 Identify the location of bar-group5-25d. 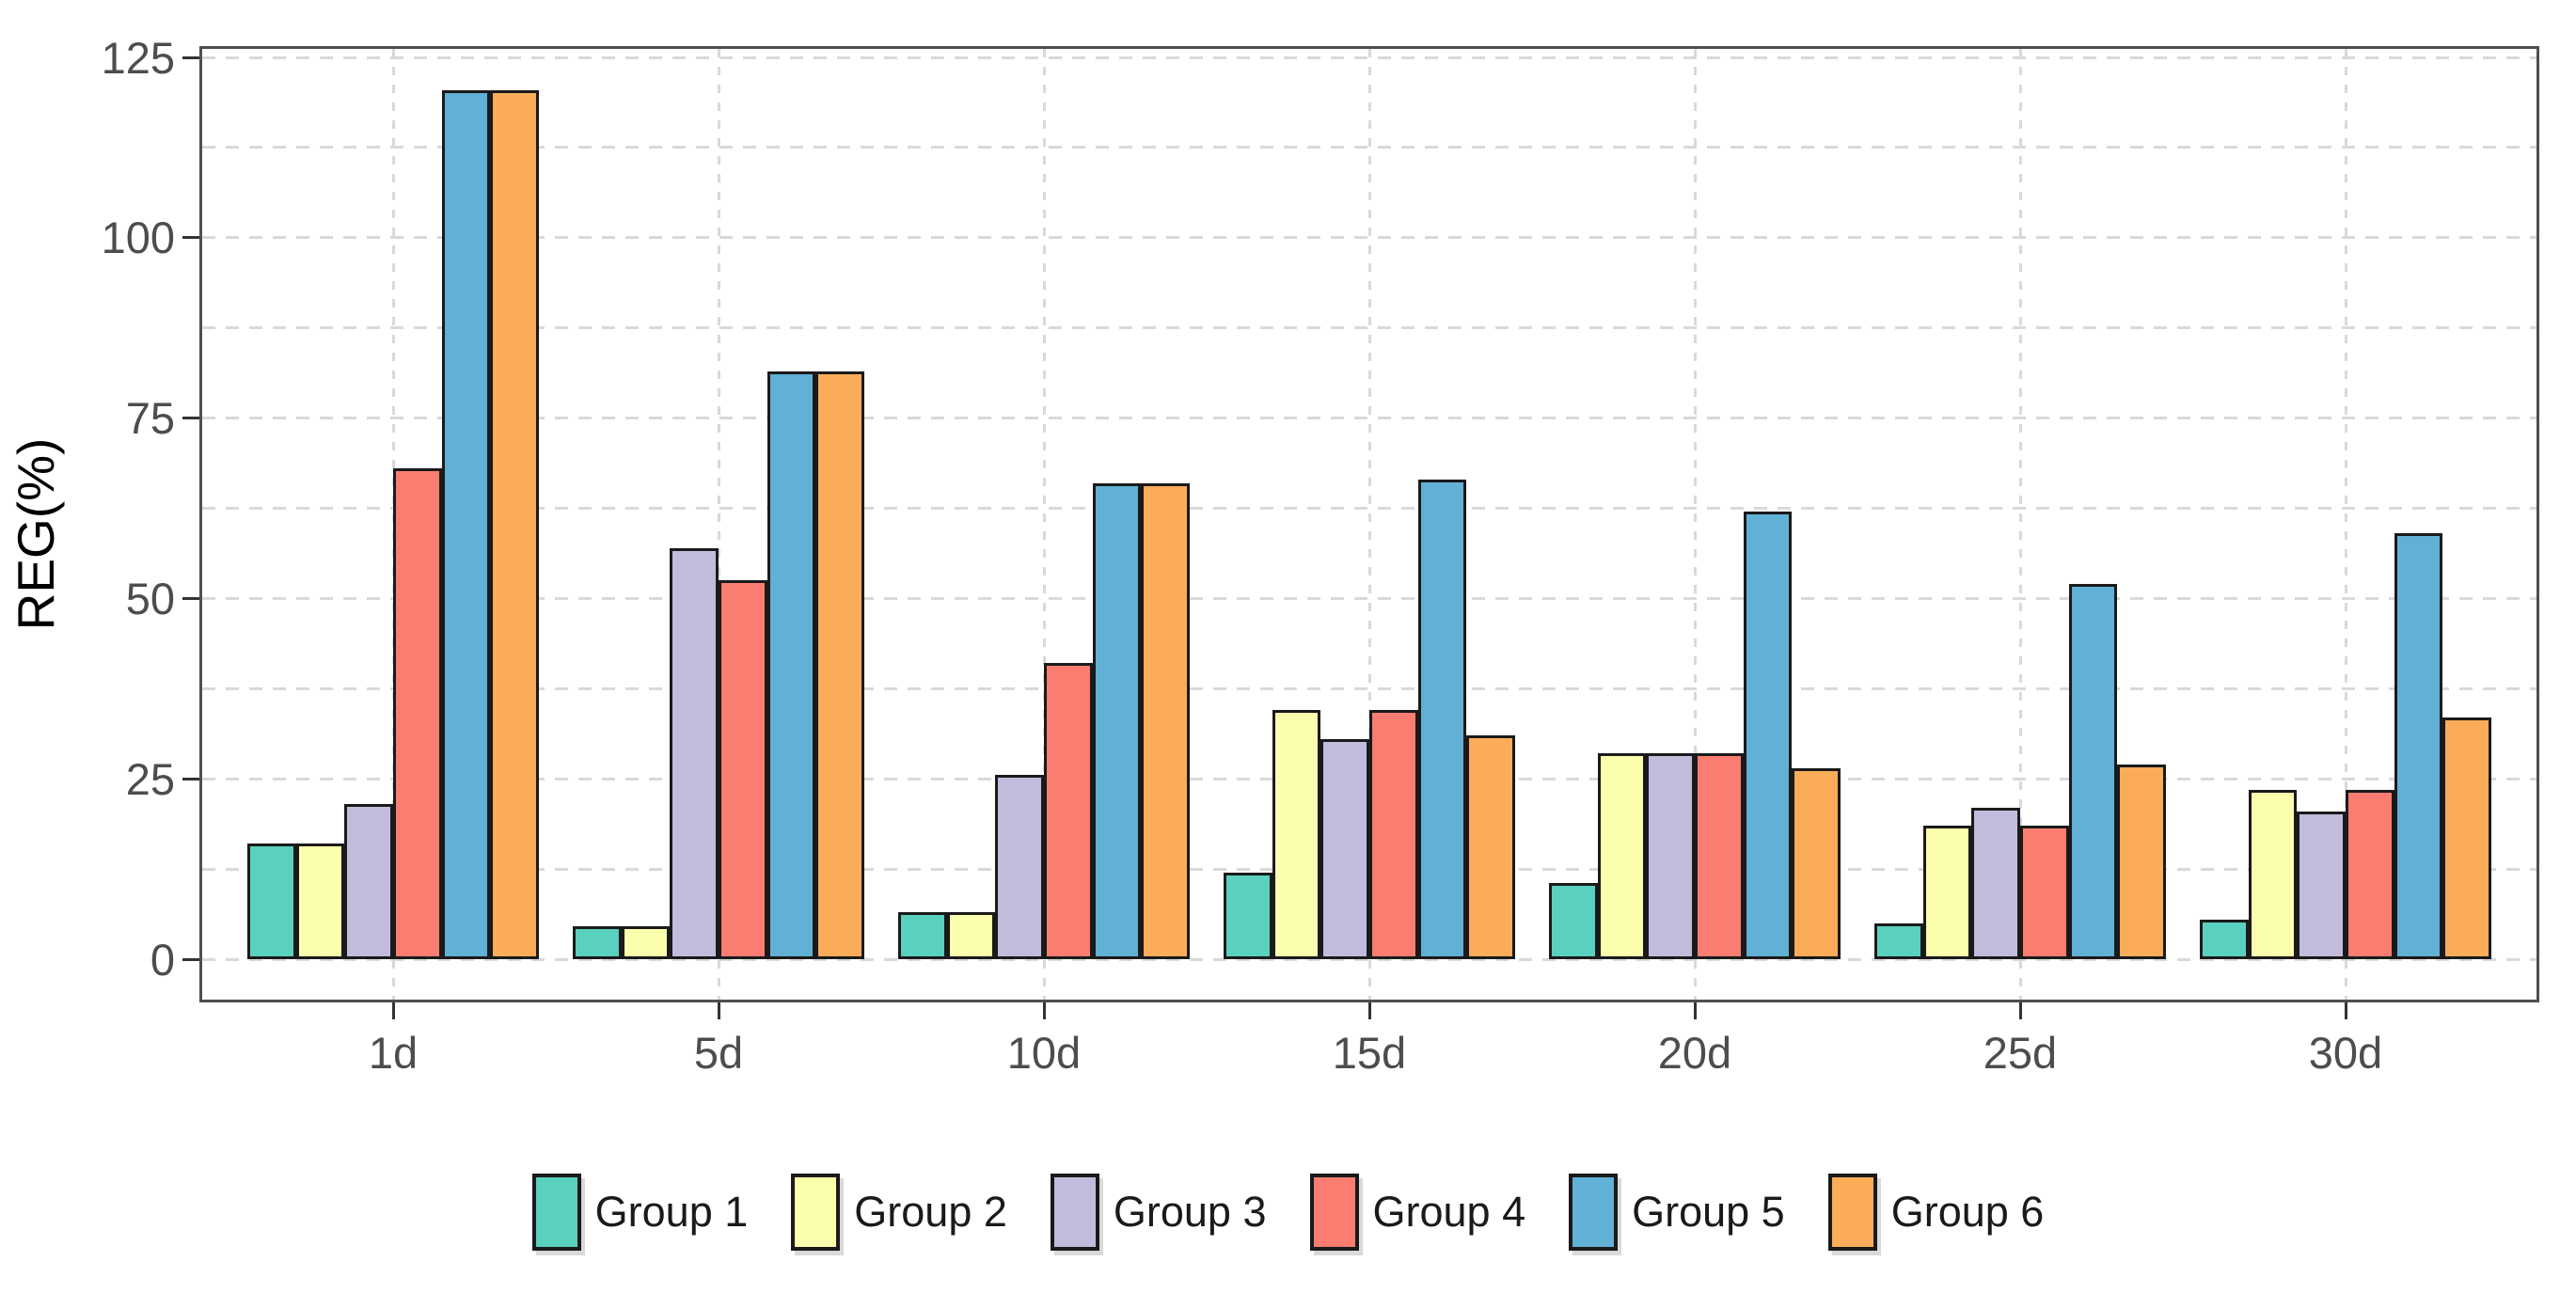
(2093, 772).